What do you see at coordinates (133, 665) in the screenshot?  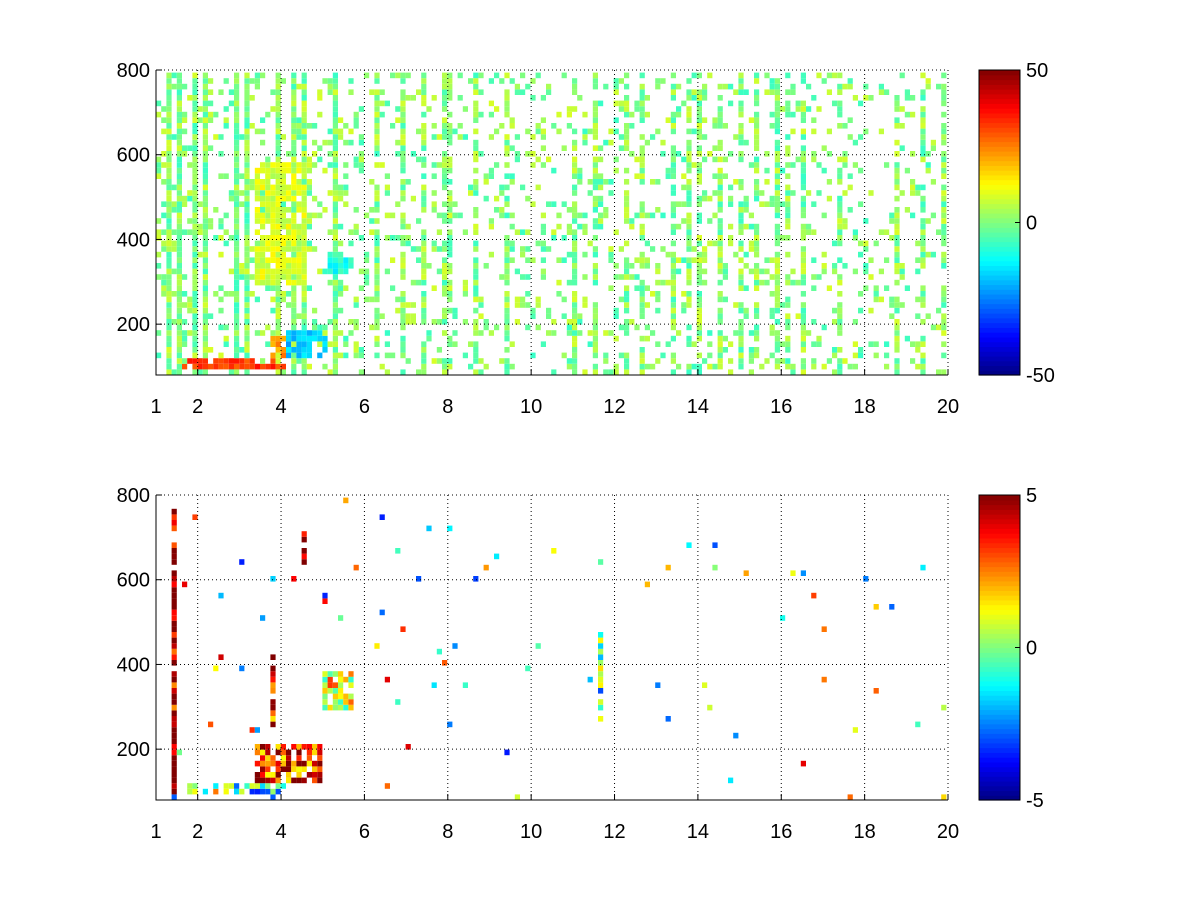 I see `y-tick-label: 400` at bounding box center [133, 665].